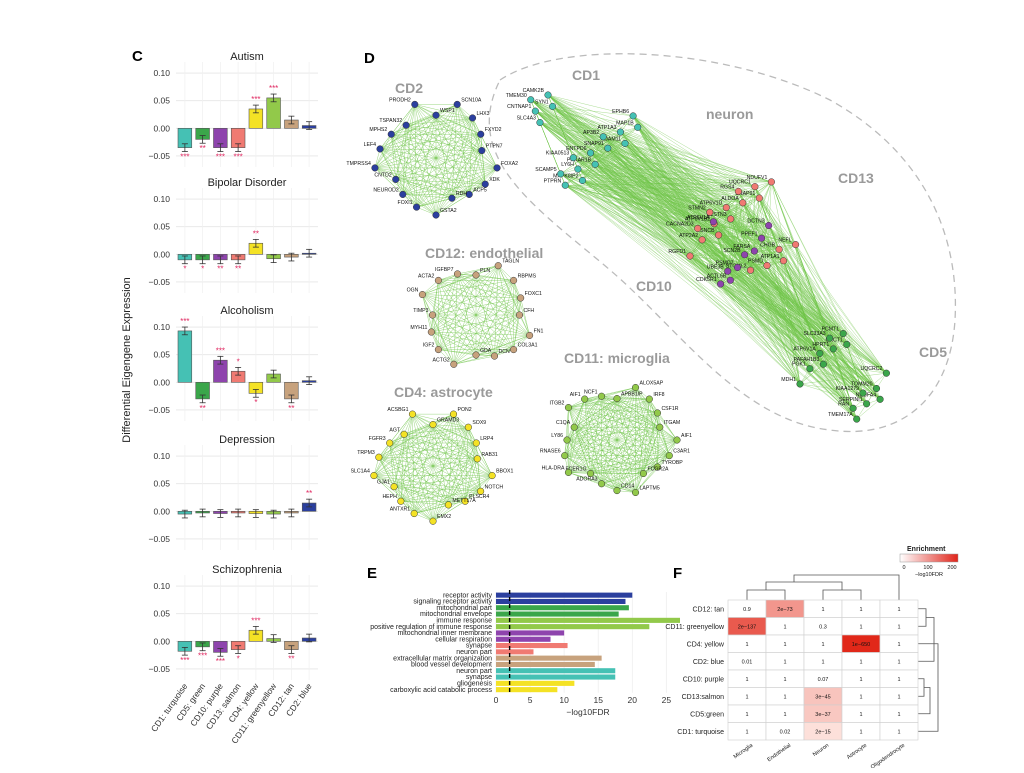 The width and height of the screenshot is (1024, 773). What do you see at coordinates (871, 369) in the screenshot?
I see `gene-label: UQCRC2` at bounding box center [871, 369].